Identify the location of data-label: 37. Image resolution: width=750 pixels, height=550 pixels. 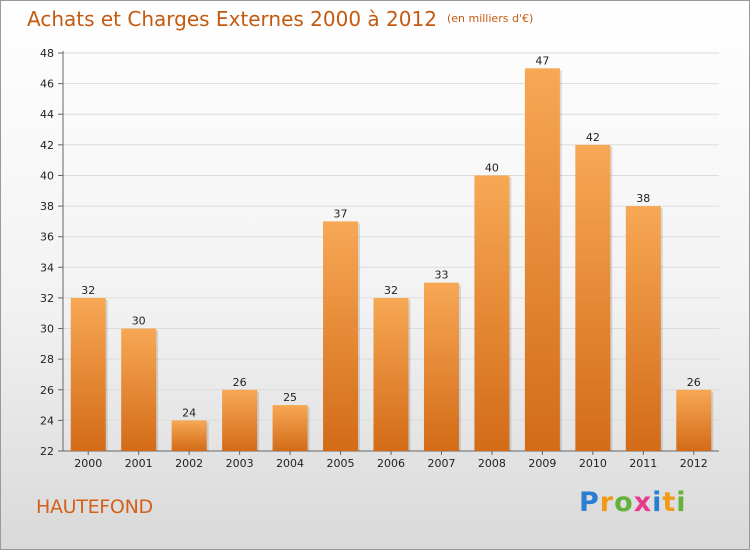
(341, 213).